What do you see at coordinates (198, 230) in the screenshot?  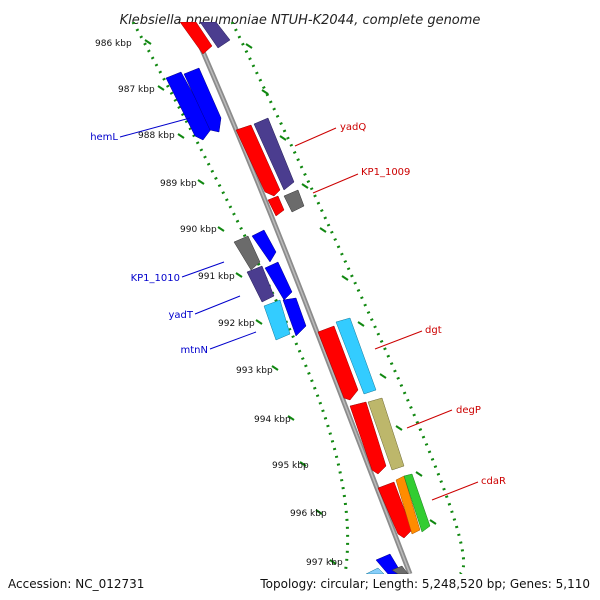 I see `tick-label: 990 kbp` at bounding box center [198, 230].